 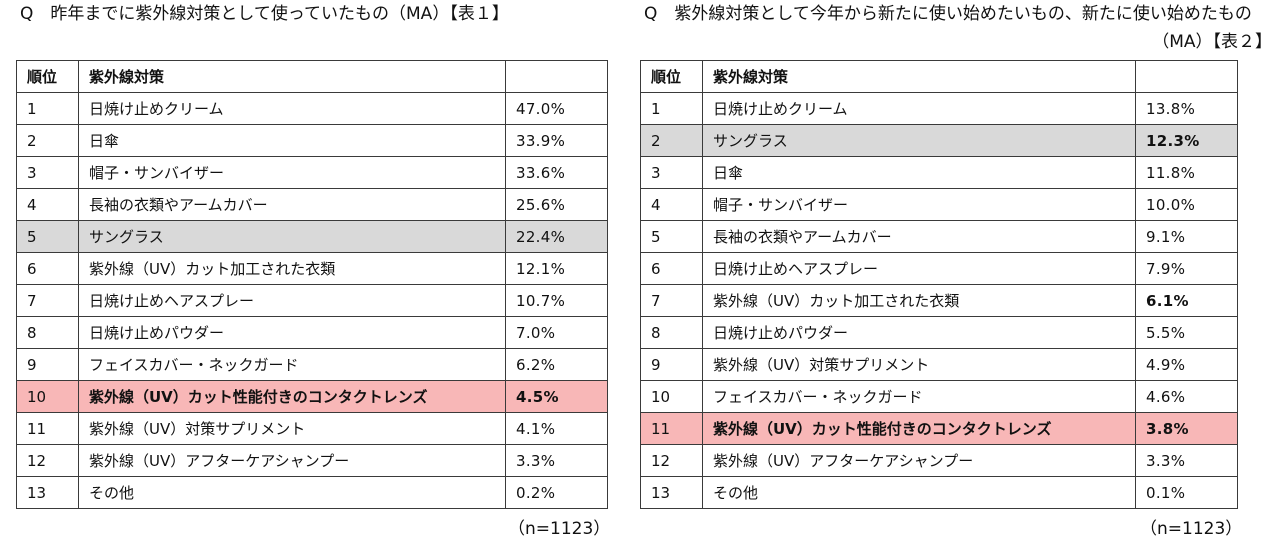 What do you see at coordinates (939, 76) in the screenshot?
I see `table2-header-row: 順位 紫外線対策` at bounding box center [939, 76].